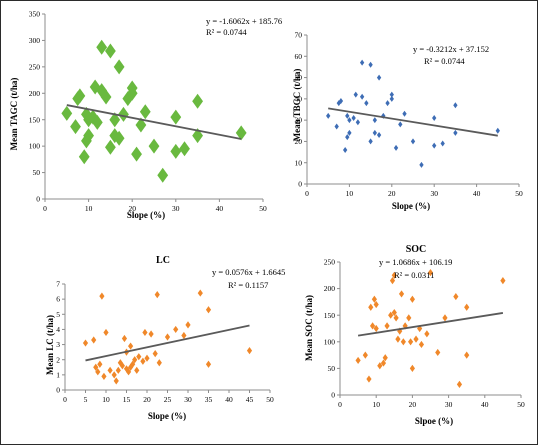 Image resolution: width=538 pixels, height=446 pixels. I want to click on lc-y-tick-label: 2, so click(58, 359).